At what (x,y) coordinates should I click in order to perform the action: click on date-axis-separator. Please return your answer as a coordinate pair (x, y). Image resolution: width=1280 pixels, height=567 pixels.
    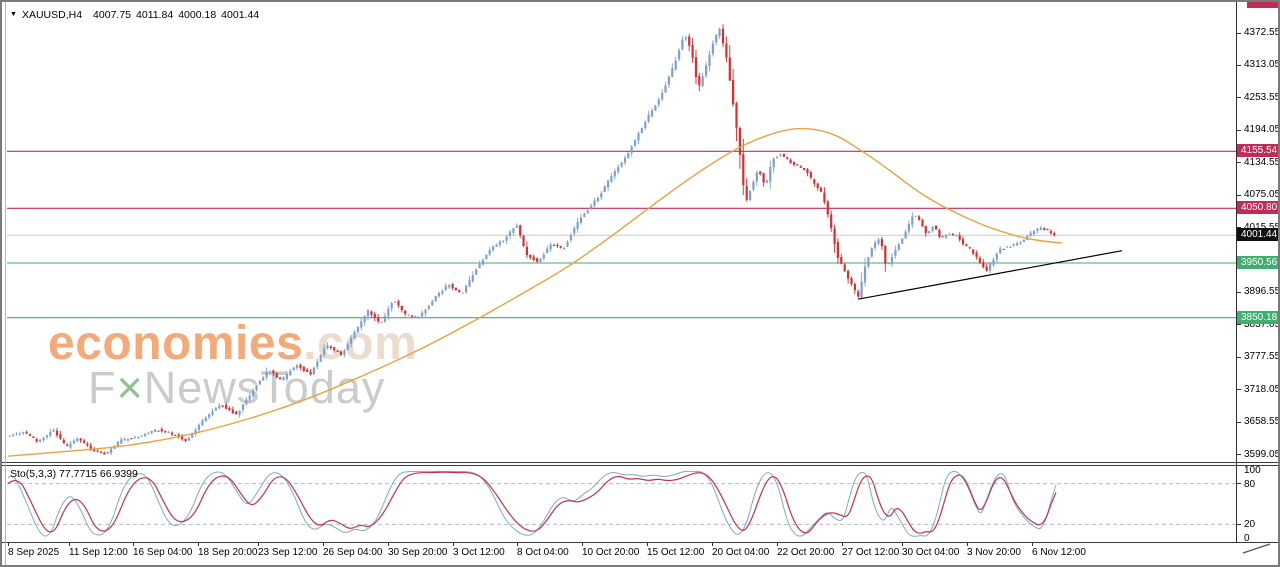
    Looking at the image, I should click on (640, 542).